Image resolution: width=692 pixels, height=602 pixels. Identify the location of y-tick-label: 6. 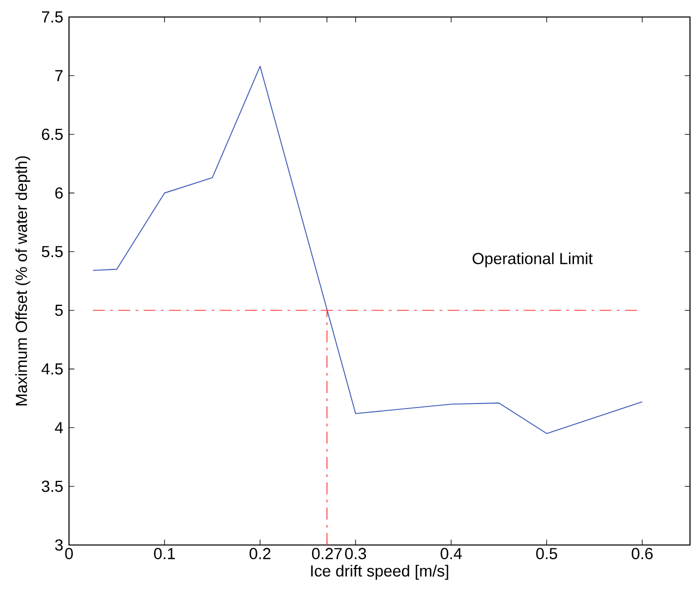
(59, 193).